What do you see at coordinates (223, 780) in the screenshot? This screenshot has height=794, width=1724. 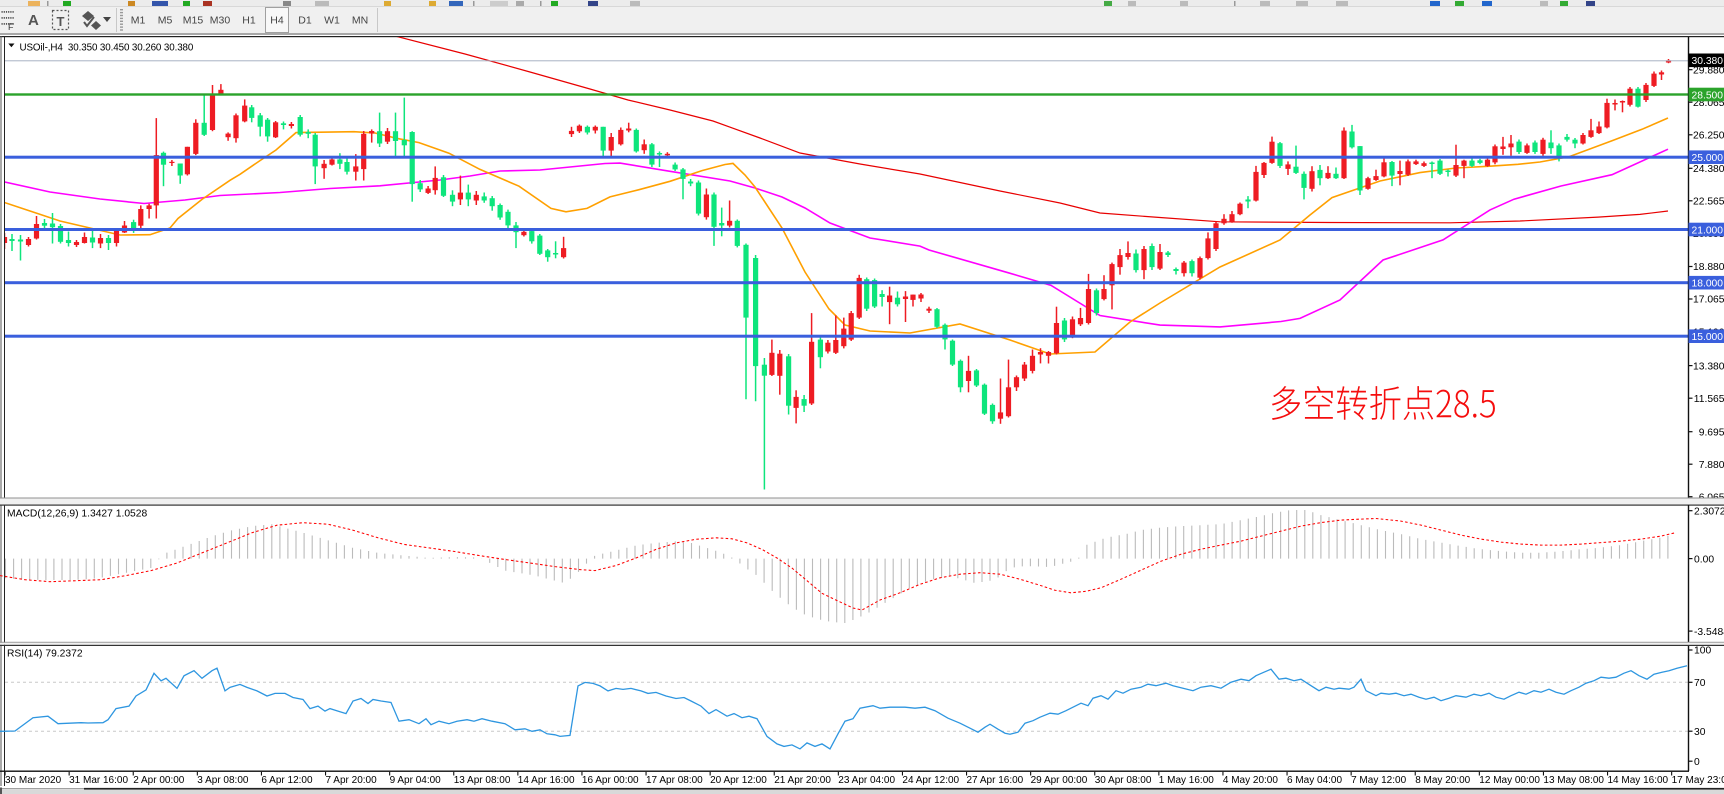 I see `svg-text: 3 Apr 08:00` at bounding box center [223, 780].